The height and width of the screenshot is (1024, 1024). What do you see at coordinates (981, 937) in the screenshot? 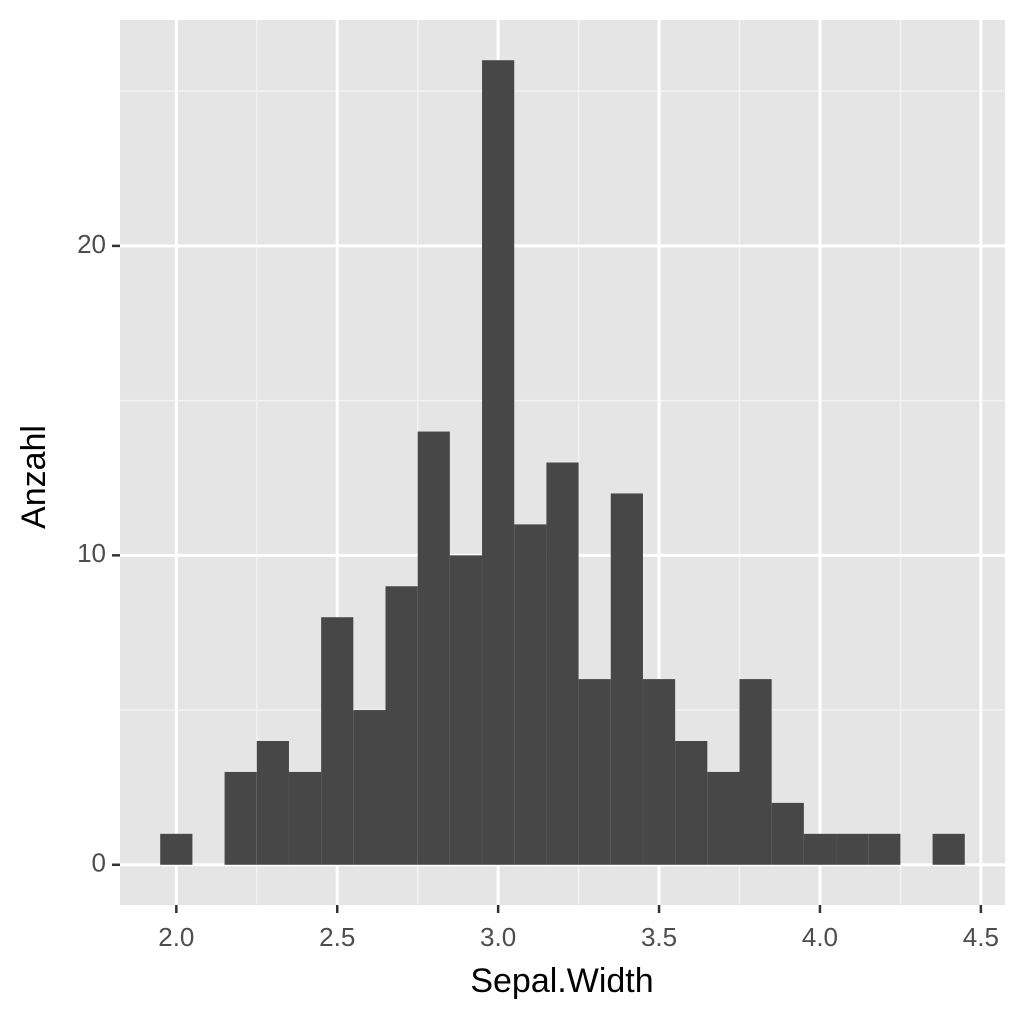
I see `x-tick-label: 4.5` at bounding box center [981, 937].